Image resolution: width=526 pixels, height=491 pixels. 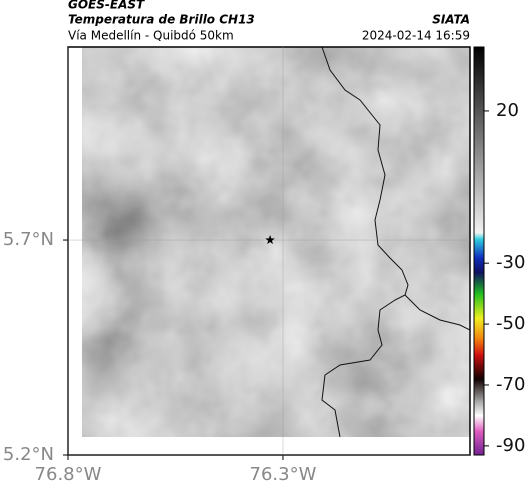 I want to click on colorbar-tick-label: -50, so click(x=510, y=323).